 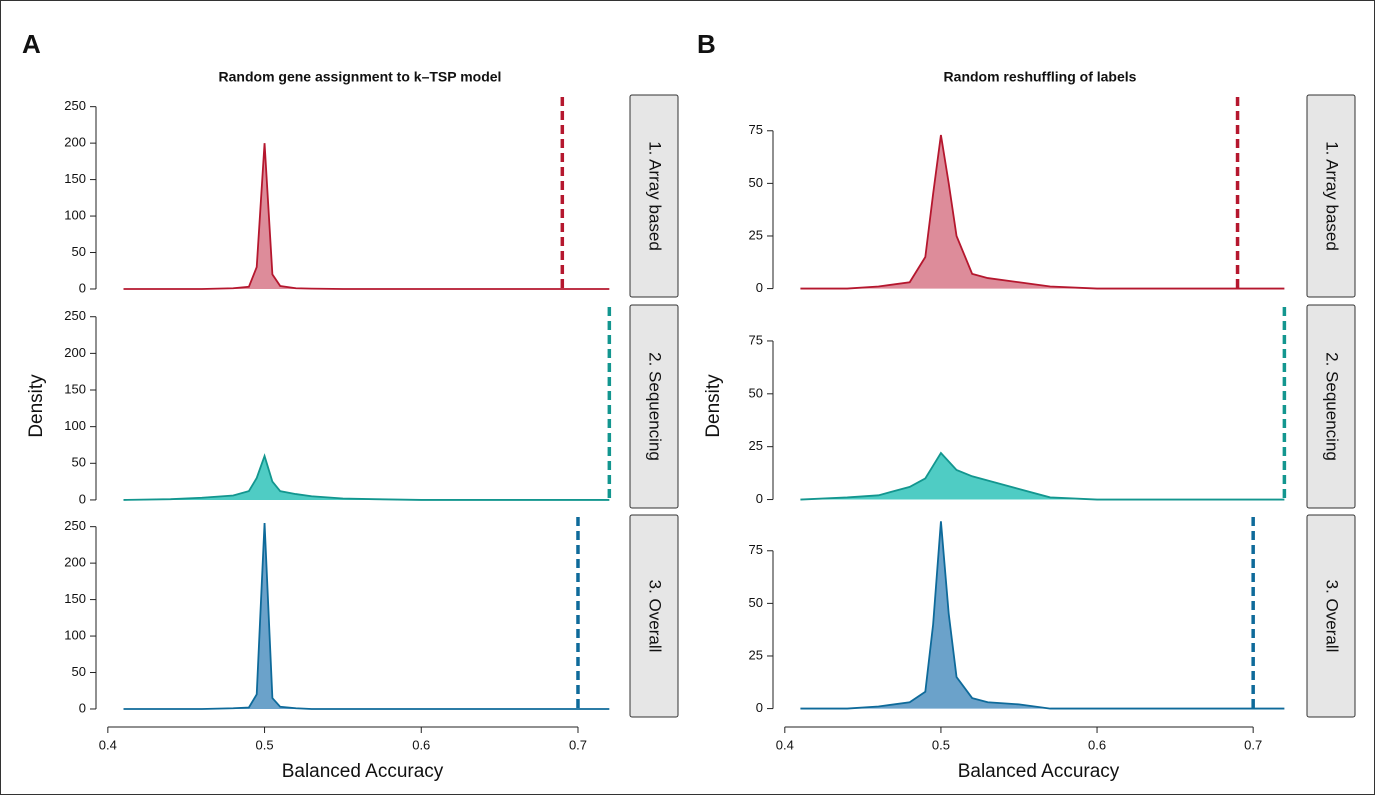 I want to click on density-area, so click(x=1042, y=476).